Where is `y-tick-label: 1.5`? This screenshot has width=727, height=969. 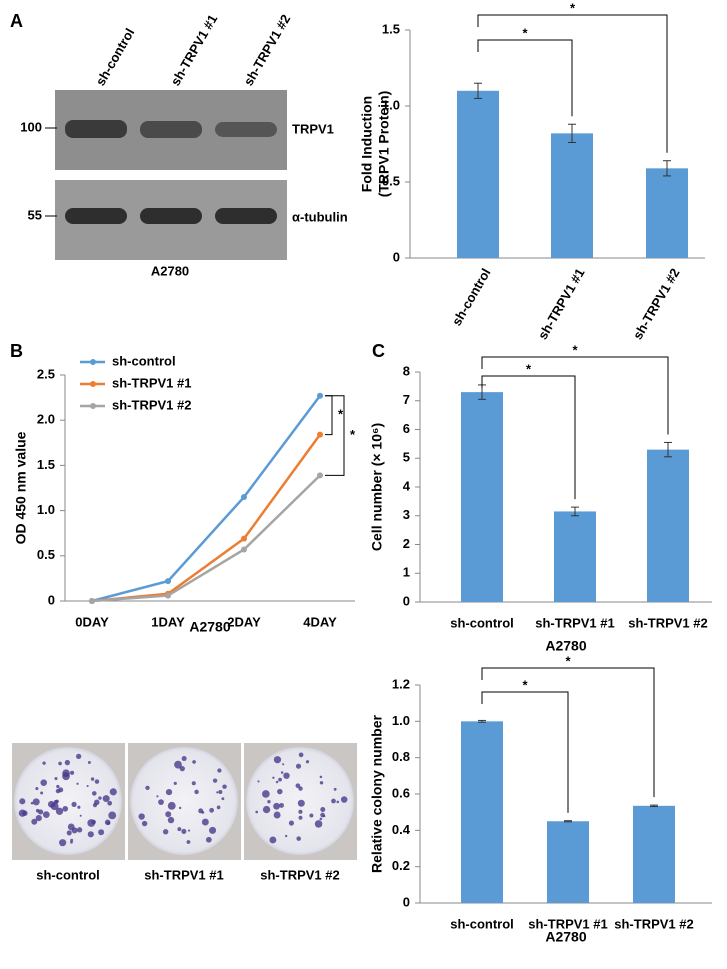
y-tick-label: 1.5 is located at coordinates (46, 464).